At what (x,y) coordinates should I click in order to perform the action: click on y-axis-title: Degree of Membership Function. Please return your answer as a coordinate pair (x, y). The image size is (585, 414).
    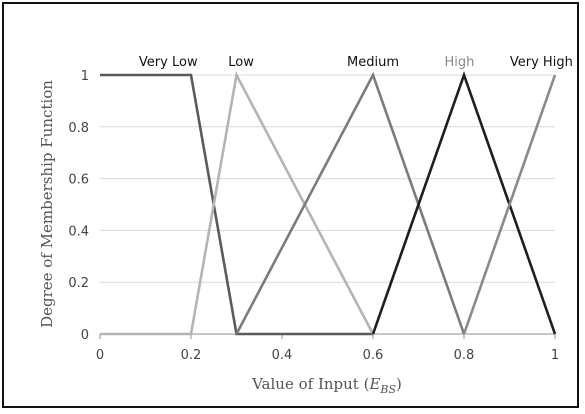
    Looking at the image, I should click on (47, 204).